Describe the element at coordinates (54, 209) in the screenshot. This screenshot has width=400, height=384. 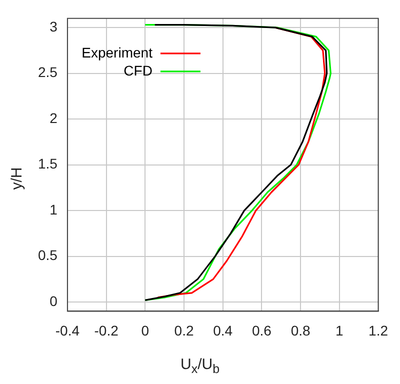
I see `y-tick-label: 1` at that location.